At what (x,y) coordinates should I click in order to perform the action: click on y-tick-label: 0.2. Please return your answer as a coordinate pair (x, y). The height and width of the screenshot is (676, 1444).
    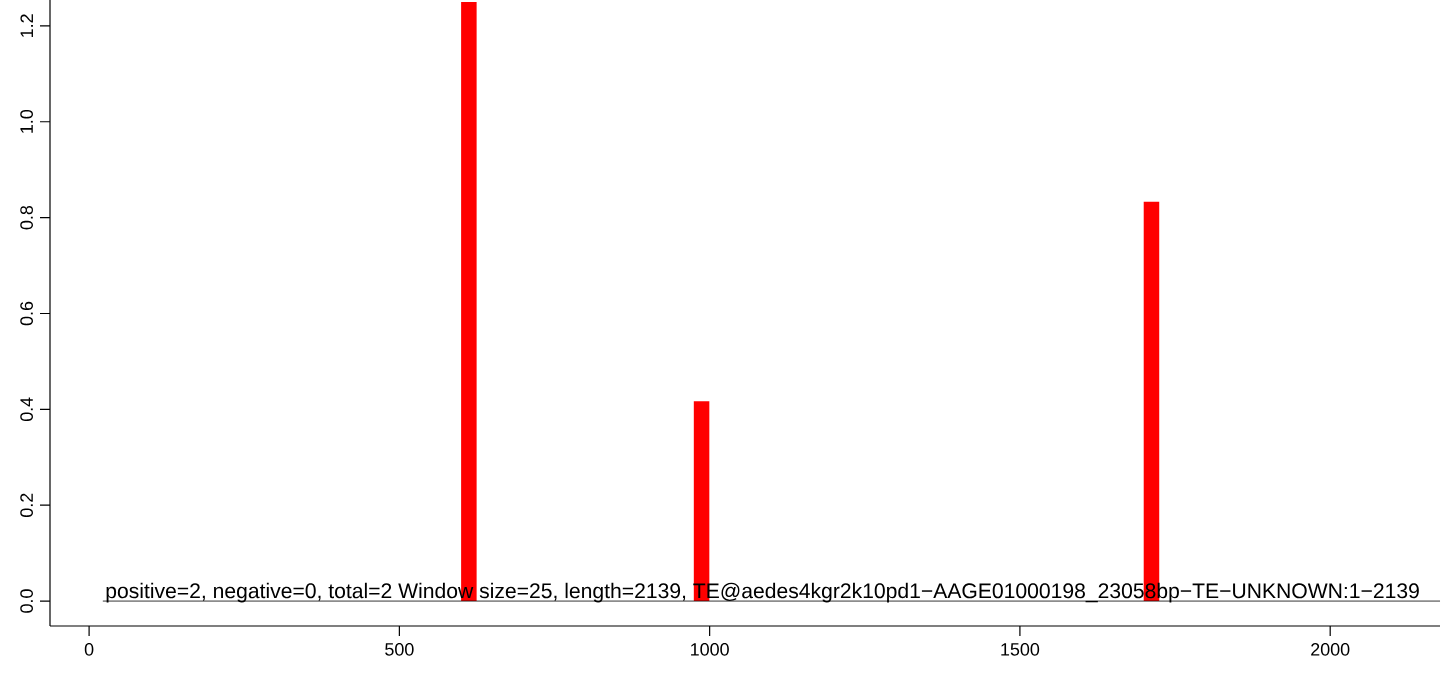
    Looking at the image, I should click on (26, 505).